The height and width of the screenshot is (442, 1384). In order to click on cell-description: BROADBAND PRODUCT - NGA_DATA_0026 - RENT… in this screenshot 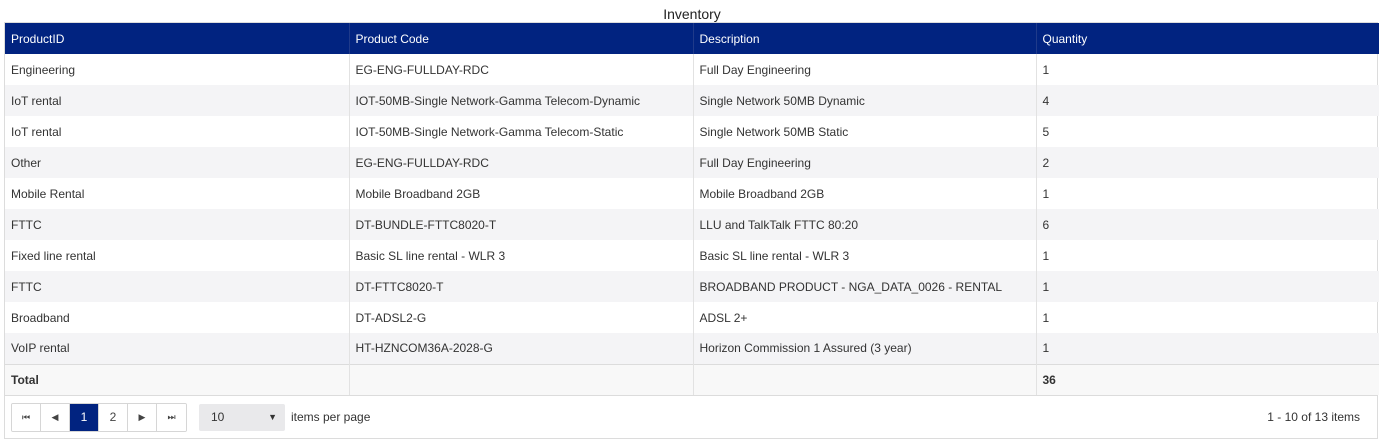, I will do `click(865, 286)`.